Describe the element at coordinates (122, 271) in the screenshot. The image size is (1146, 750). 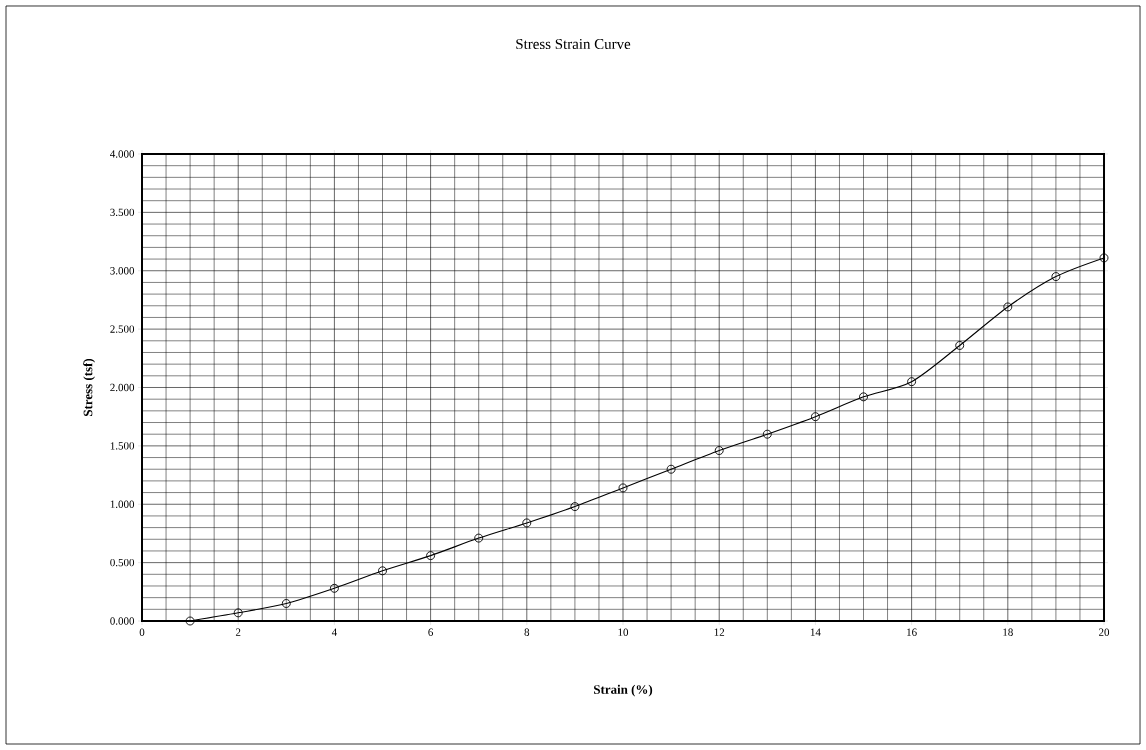
I see `y-tick-label: 3.000` at that location.